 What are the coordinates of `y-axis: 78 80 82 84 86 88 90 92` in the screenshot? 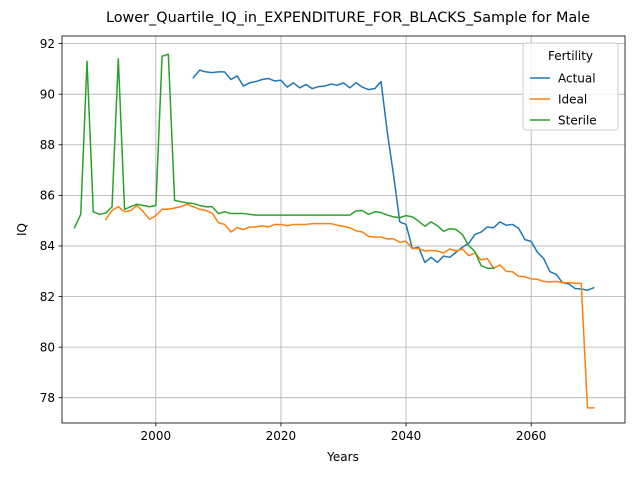 It's located at (51, 221).